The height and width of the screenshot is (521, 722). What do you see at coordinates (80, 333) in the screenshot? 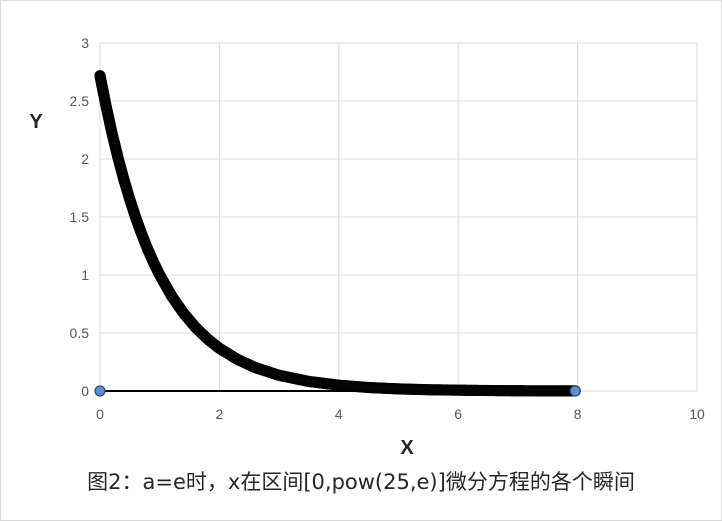
I see `y-tick-label-1: 0.5` at bounding box center [80, 333].